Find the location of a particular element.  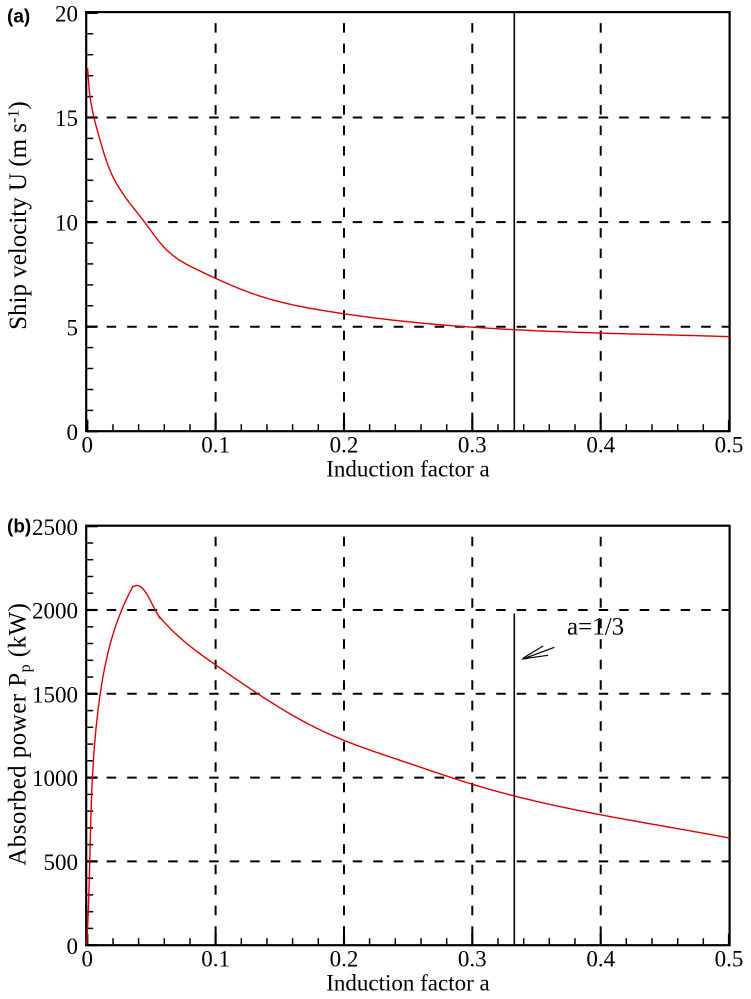

svg-text: (b) is located at coordinates (19, 526).